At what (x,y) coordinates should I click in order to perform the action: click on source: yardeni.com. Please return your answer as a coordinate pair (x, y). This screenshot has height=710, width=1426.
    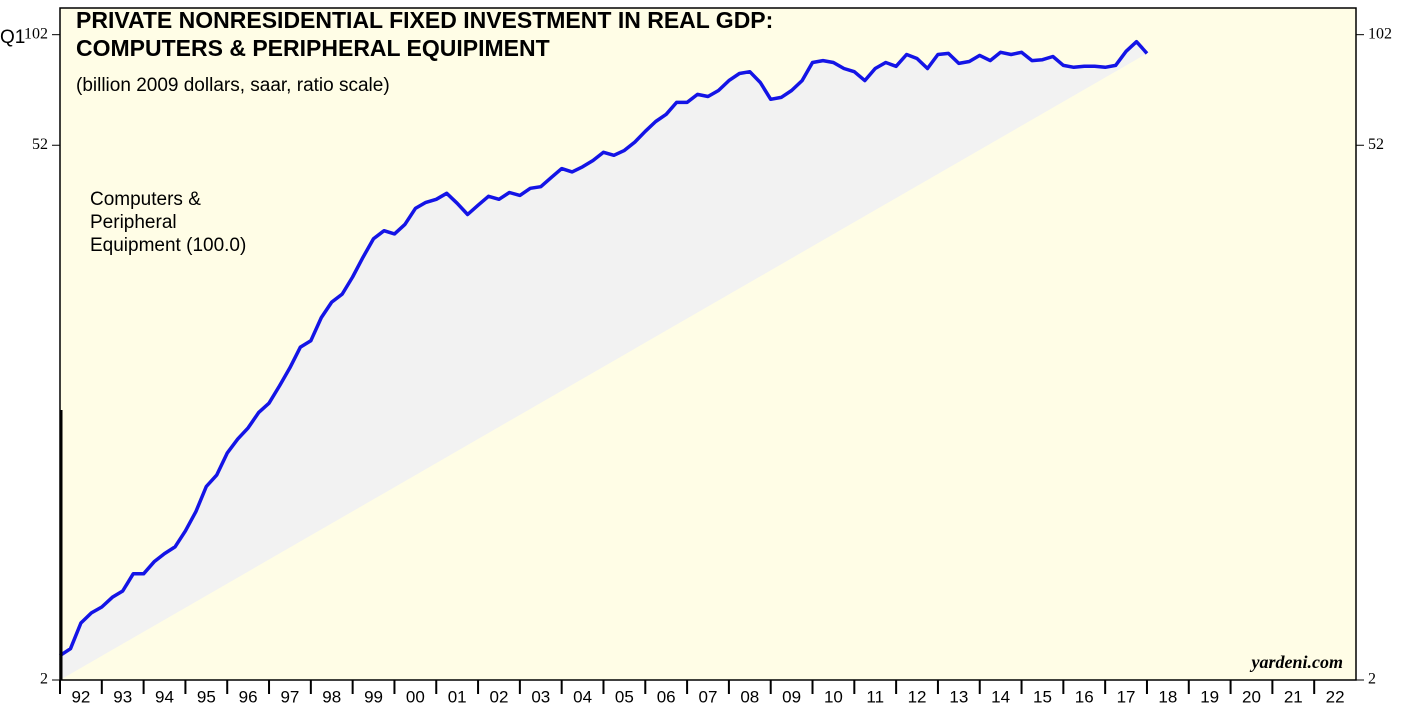
    Looking at the image, I should click on (1297, 662).